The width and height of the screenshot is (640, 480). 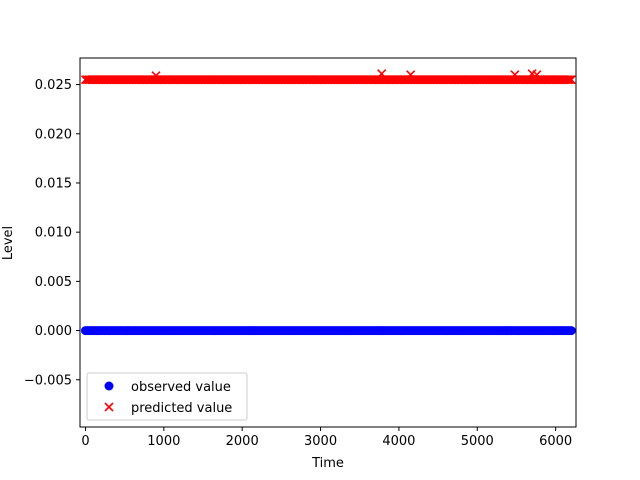 What do you see at coordinates (163, 441) in the screenshot?
I see `x-tick-label: 1000` at bounding box center [163, 441].